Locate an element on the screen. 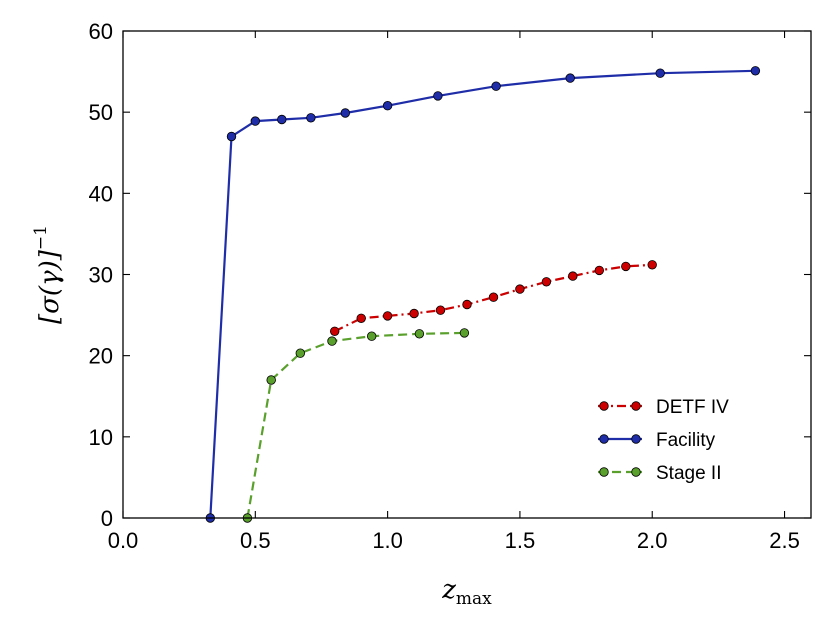 The height and width of the screenshot is (623, 830). y-tick-label: 50 is located at coordinates (101, 112).